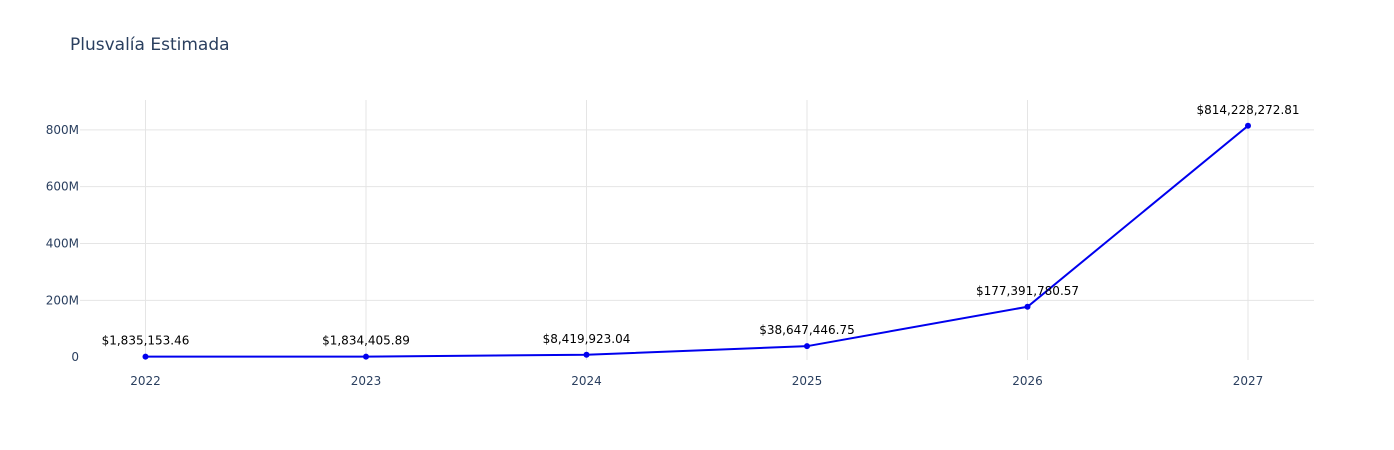  What do you see at coordinates (366, 341) in the screenshot?
I see `data-label: $1,834,405.89` at bounding box center [366, 341].